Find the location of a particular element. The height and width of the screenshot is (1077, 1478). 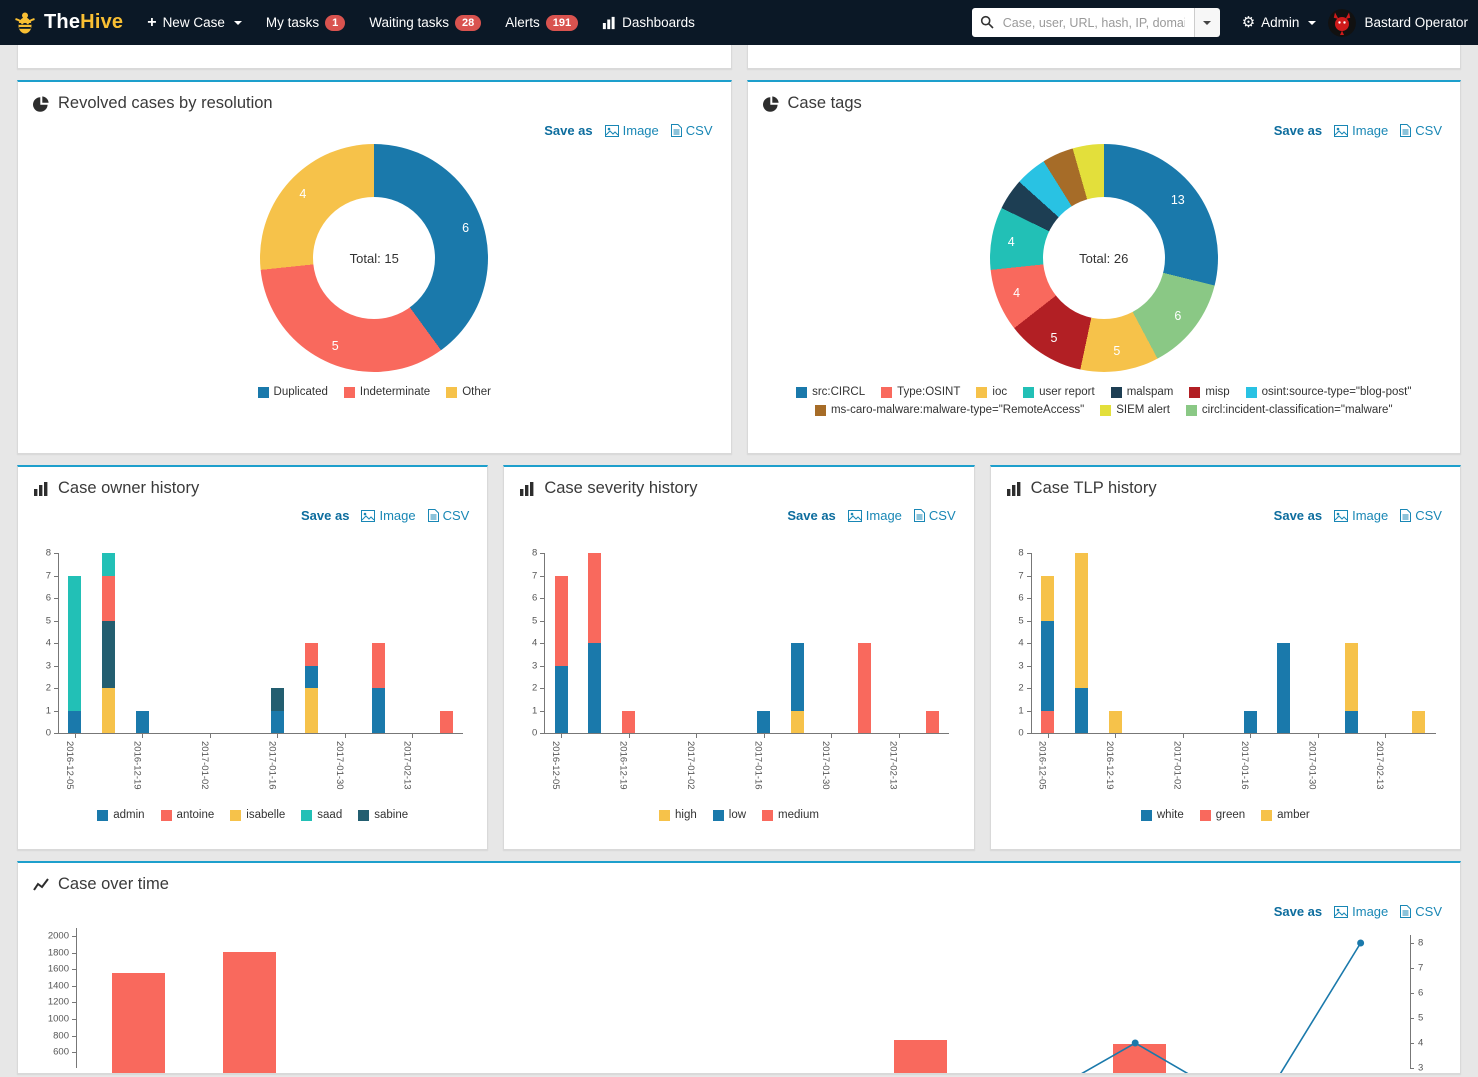

legend-item: white is located at coordinates (1162, 815).